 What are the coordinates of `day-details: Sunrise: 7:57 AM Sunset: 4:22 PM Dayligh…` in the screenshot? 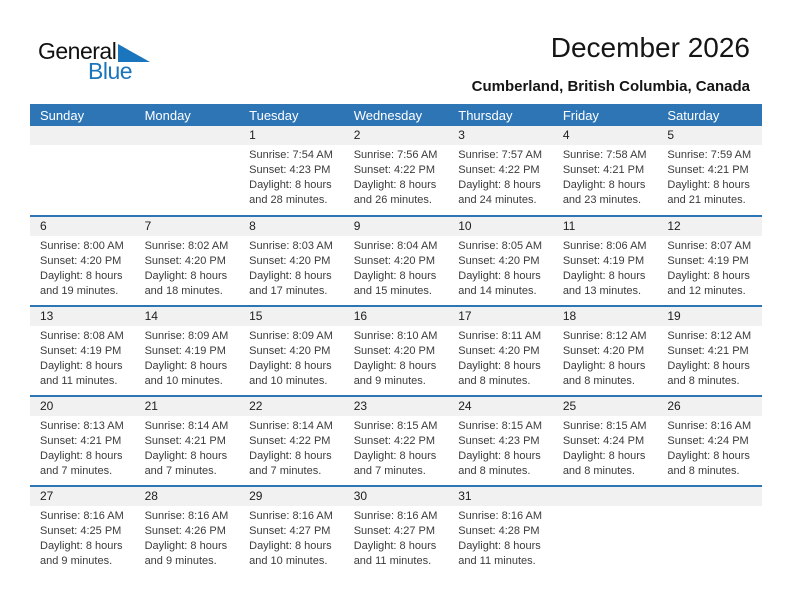 It's located at (500, 176).